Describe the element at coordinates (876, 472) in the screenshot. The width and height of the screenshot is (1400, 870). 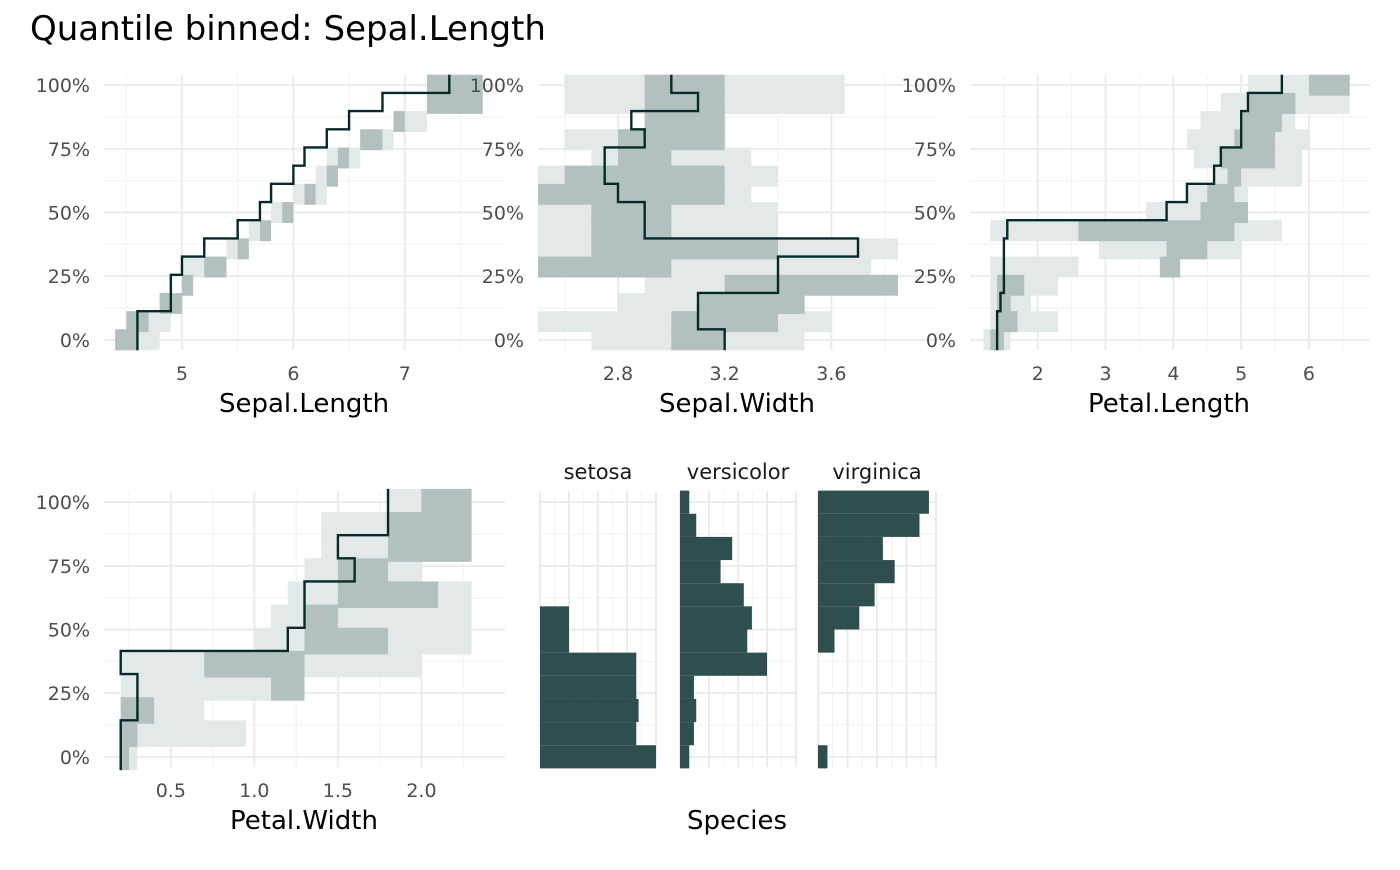
I see `facet-strip-label: virginica` at that location.